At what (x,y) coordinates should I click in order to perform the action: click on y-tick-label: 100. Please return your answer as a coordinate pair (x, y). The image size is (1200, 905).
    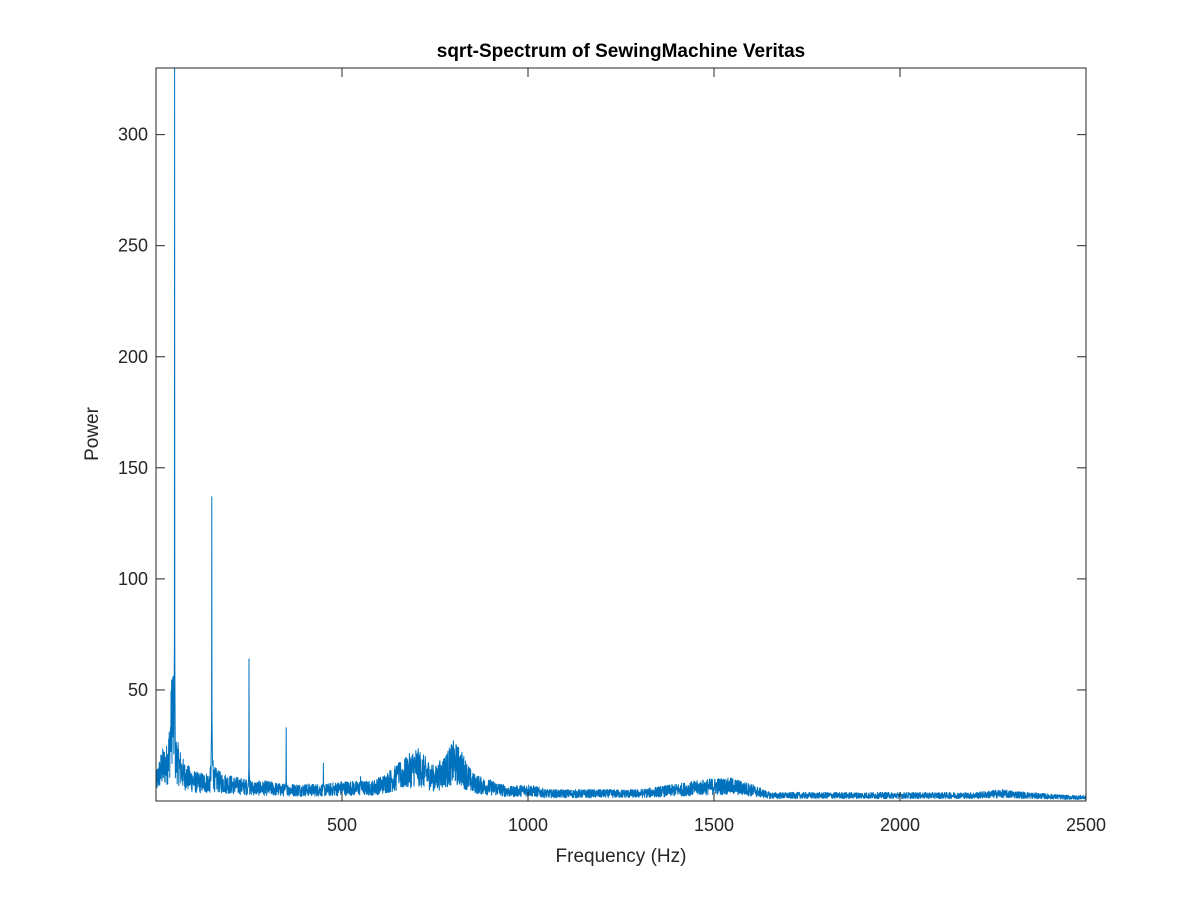
    Looking at the image, I should click on (133, 579).